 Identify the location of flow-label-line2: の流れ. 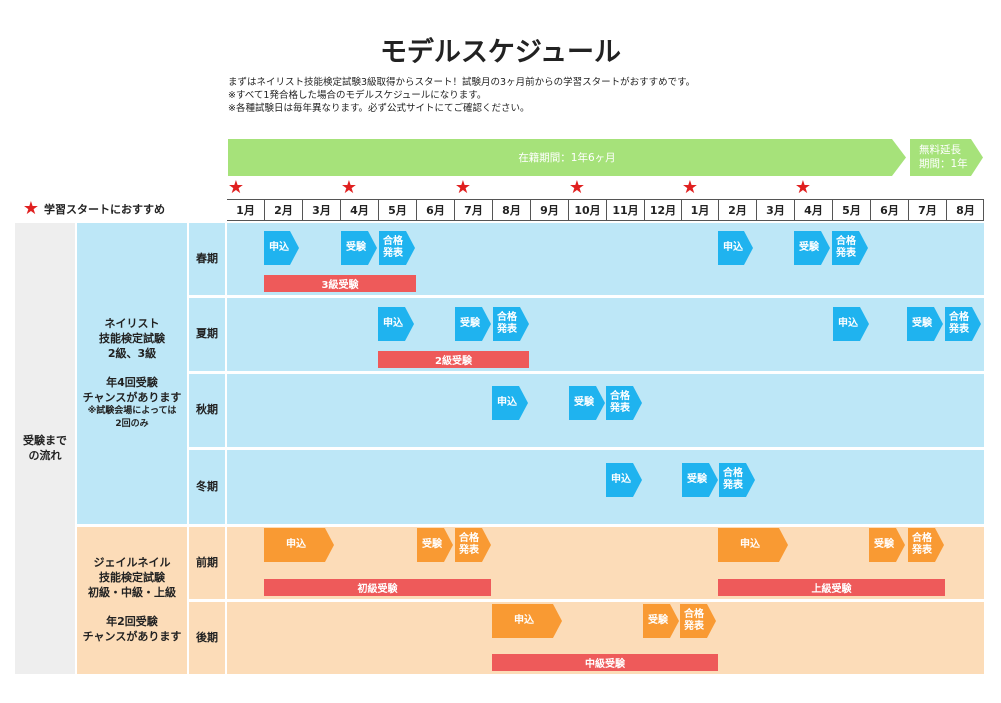
(45, 455).